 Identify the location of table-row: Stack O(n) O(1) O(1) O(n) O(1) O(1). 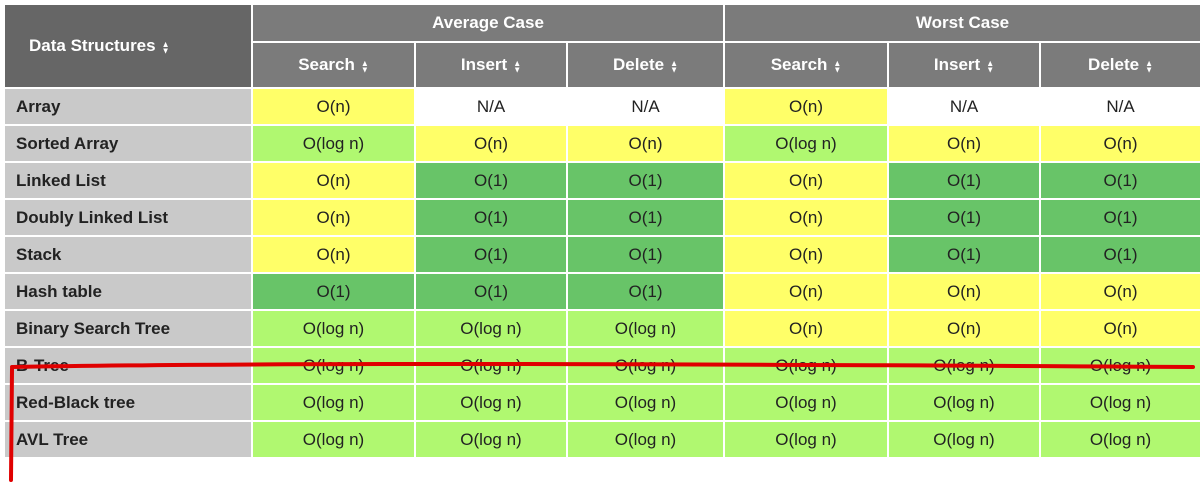
(603, 254).